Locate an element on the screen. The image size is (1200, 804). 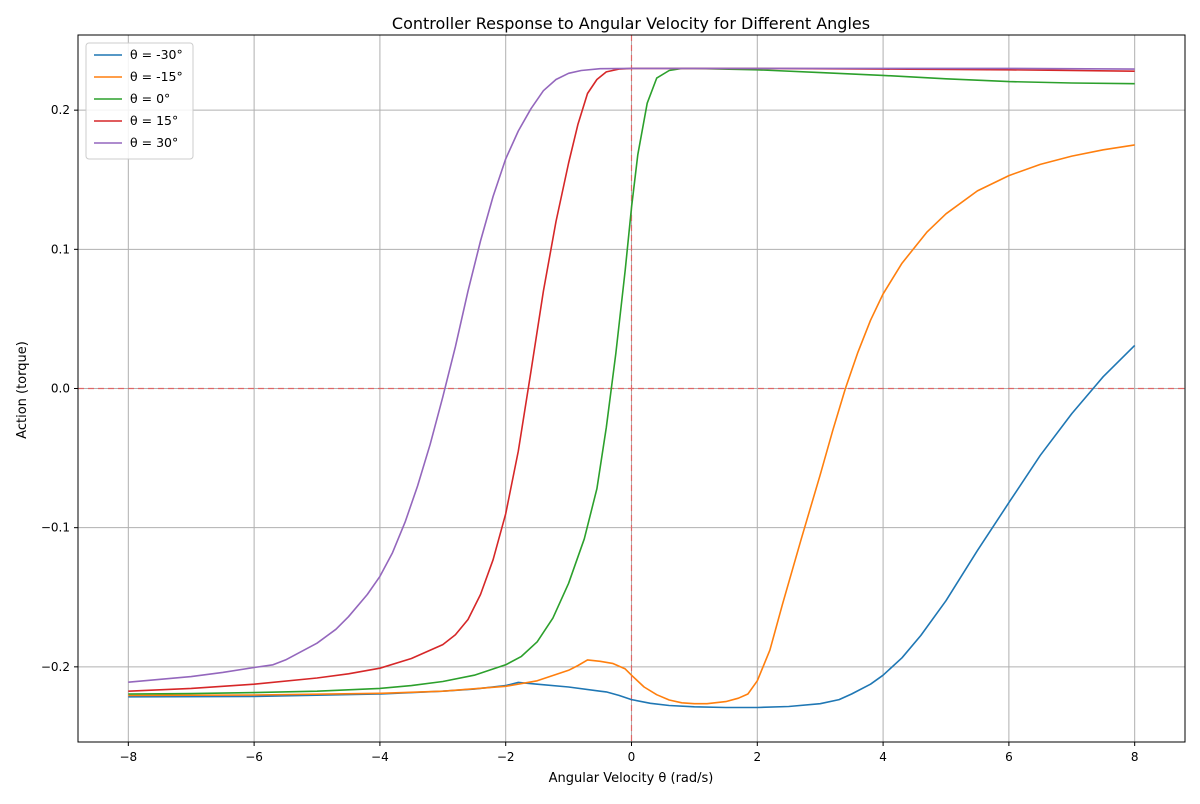
y-tick-label: −0.1 is located at coordinates (55, 528).